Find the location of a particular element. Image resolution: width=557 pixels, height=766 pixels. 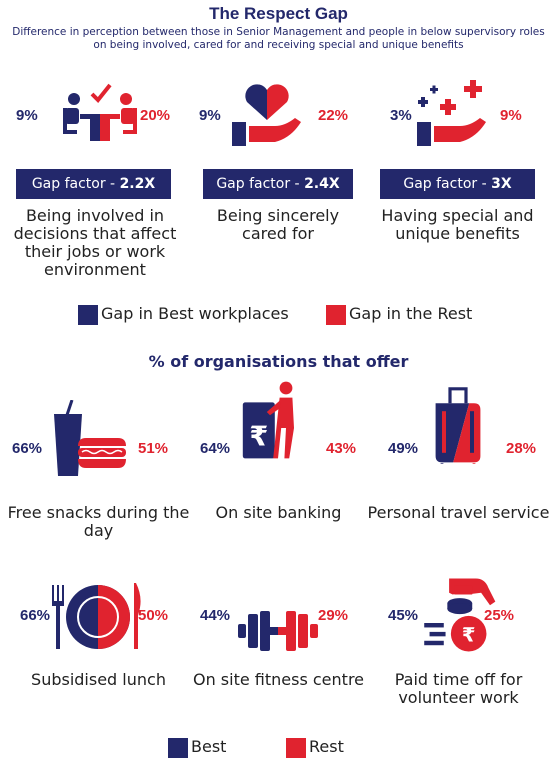

offer-fitness: 44% 29% On site fitness centre is located at coordinates (278, 650).